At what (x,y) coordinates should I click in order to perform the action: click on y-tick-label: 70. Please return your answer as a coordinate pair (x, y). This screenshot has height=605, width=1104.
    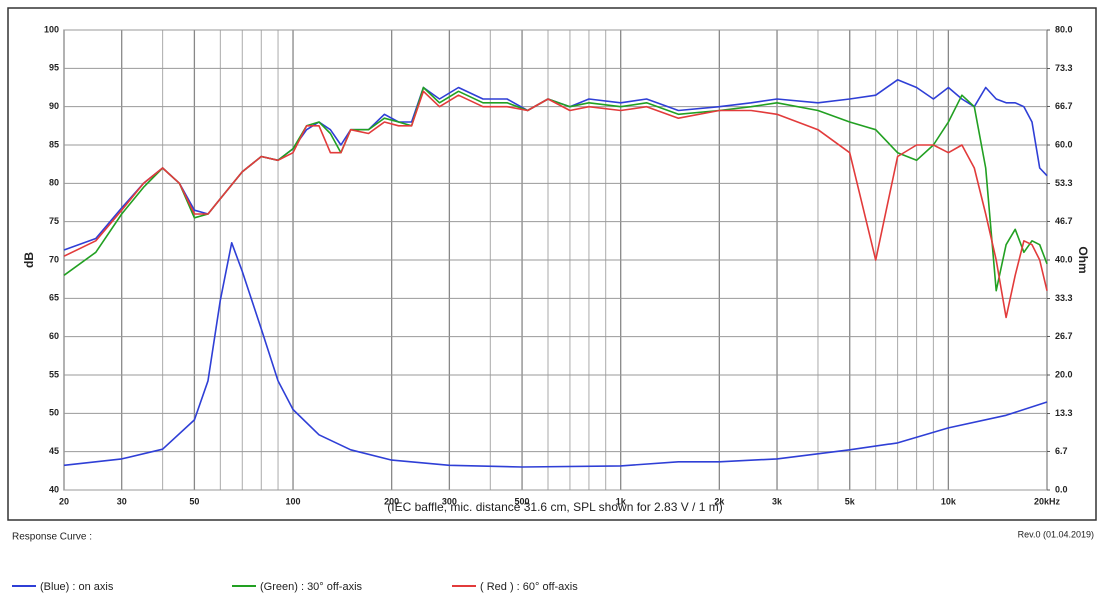
    Looking at the image, I should click on (54, 259).